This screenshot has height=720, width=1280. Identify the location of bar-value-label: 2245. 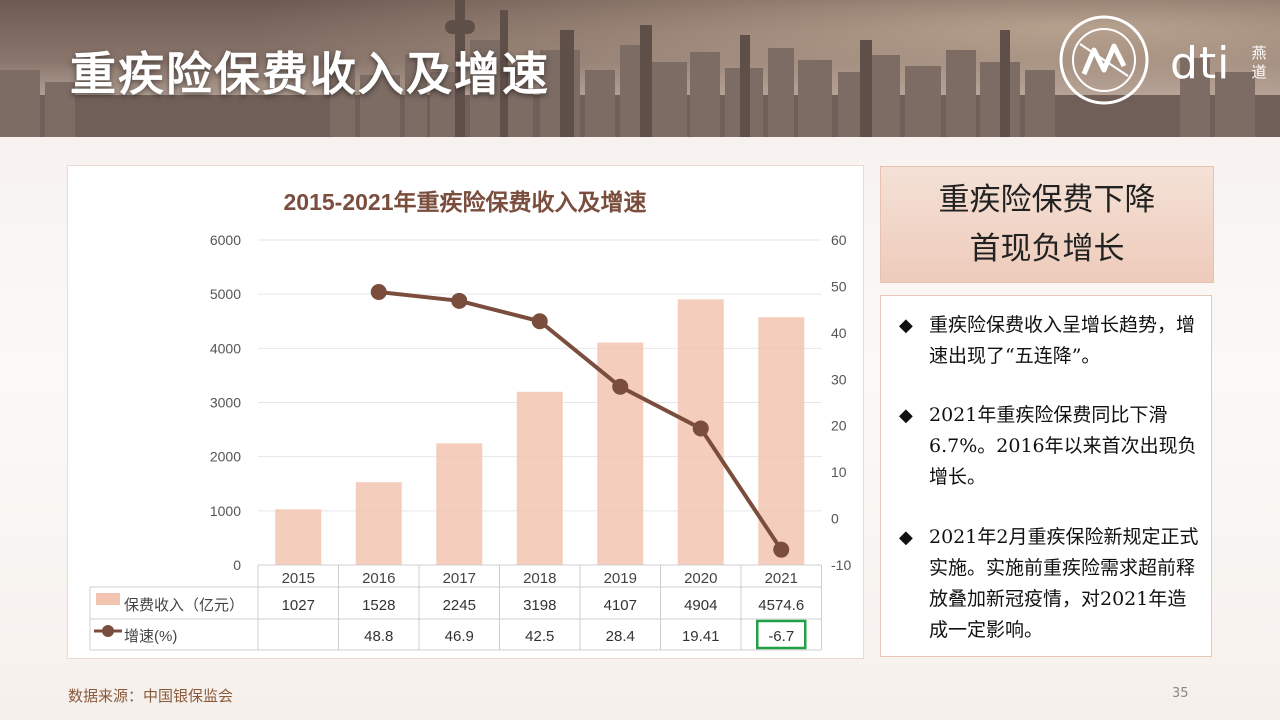
(459, 605).